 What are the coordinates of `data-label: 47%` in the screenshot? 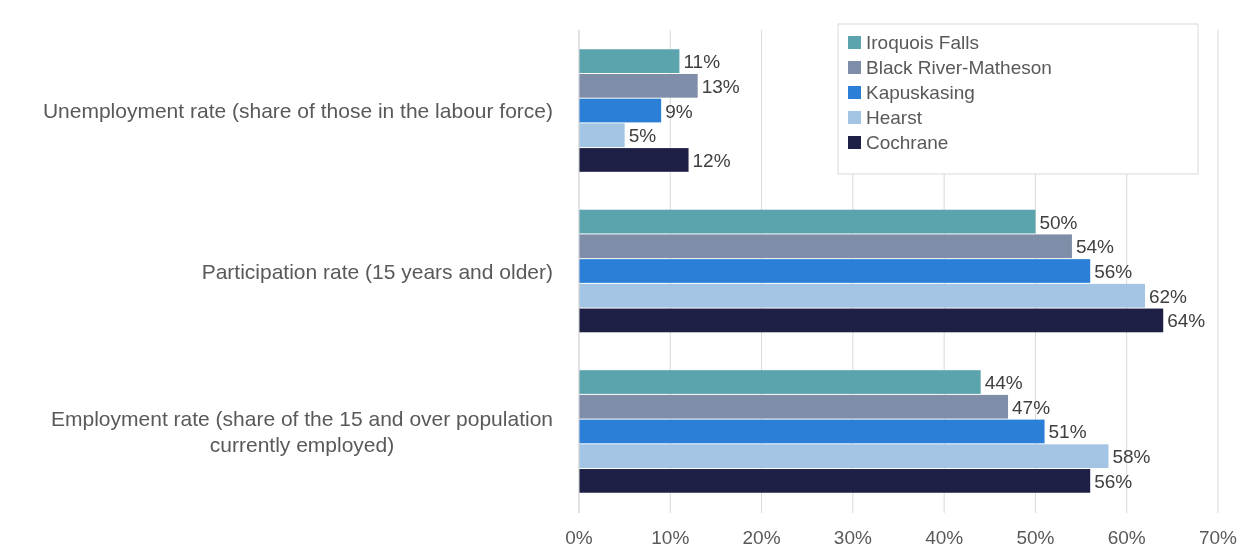 It's located at (1031, 407).